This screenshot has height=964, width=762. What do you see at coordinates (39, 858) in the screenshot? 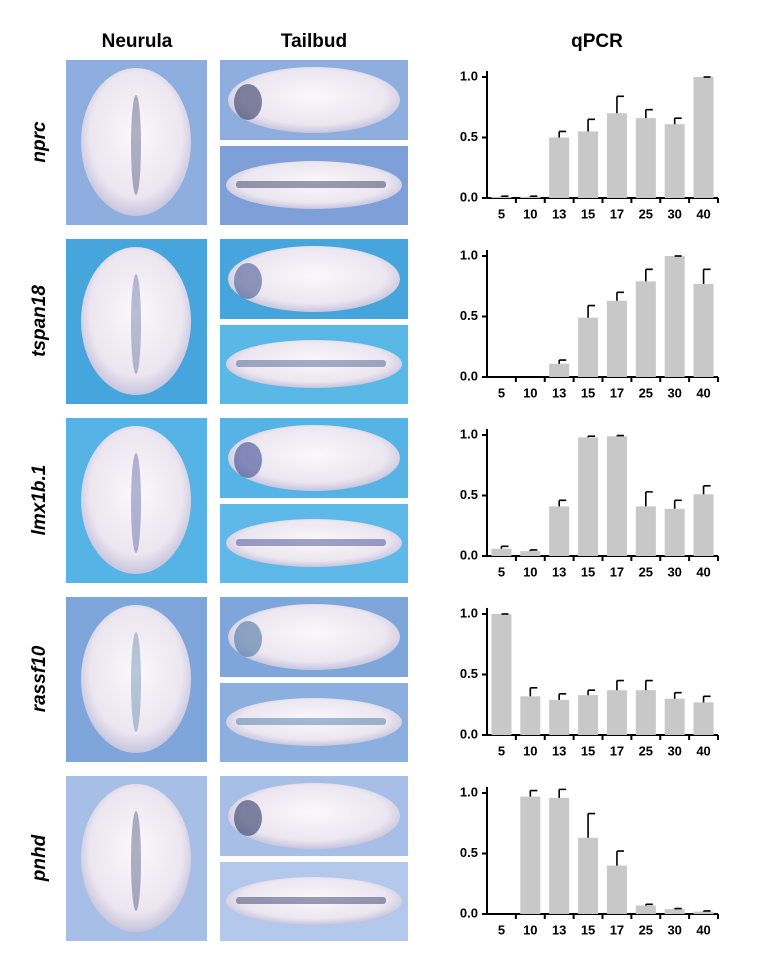
I see `gene-label: pnhd` at bounding box center [39, 858].